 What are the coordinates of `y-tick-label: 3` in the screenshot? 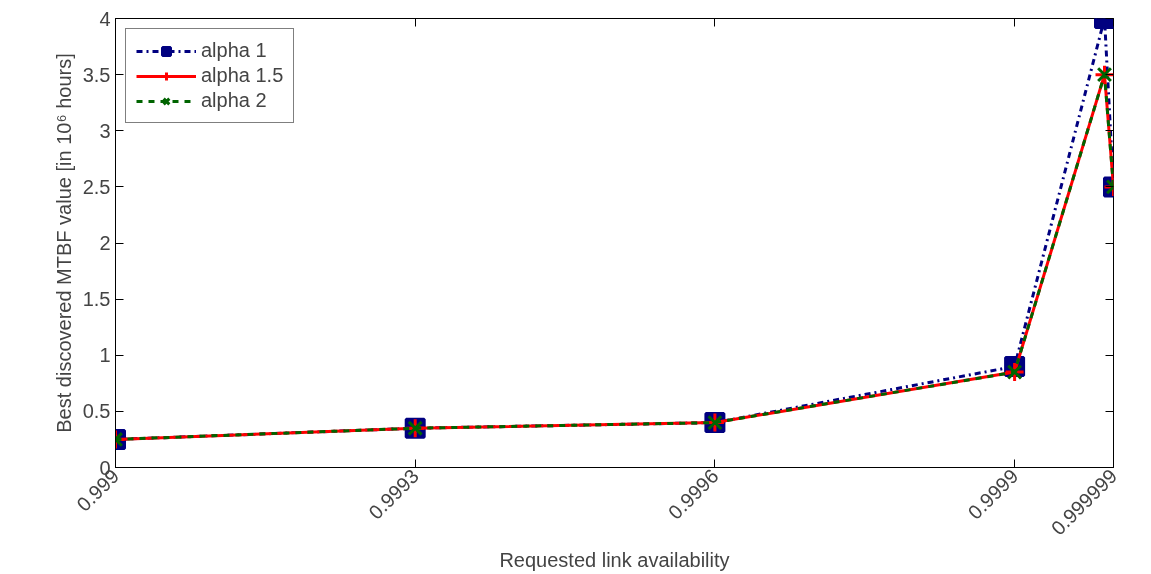 It's located at (105, 130).